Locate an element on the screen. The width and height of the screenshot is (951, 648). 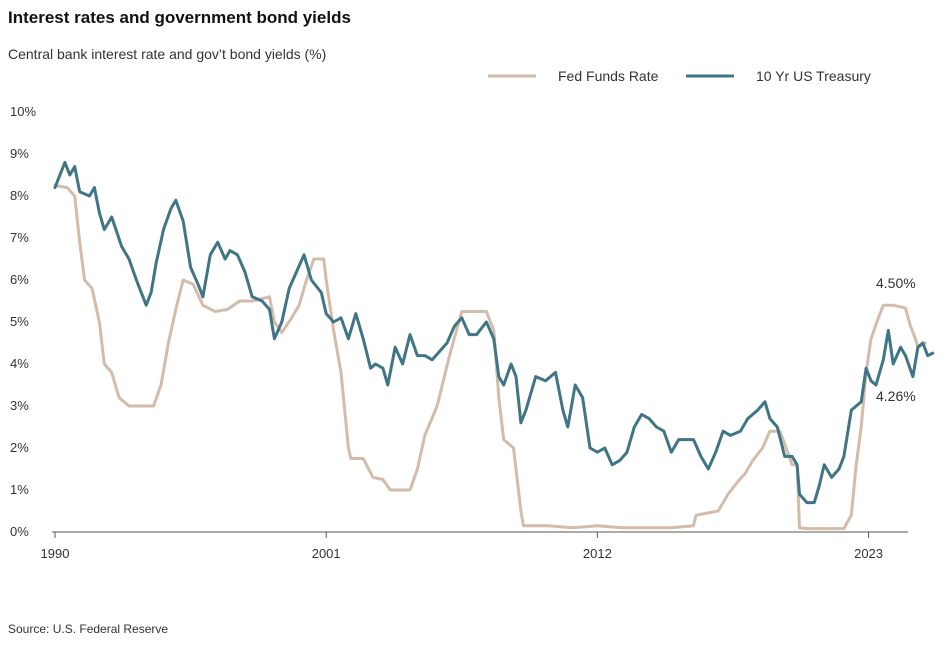
source-note: Source: U.S. Federal Reserve is located at coordinates (88, 629).